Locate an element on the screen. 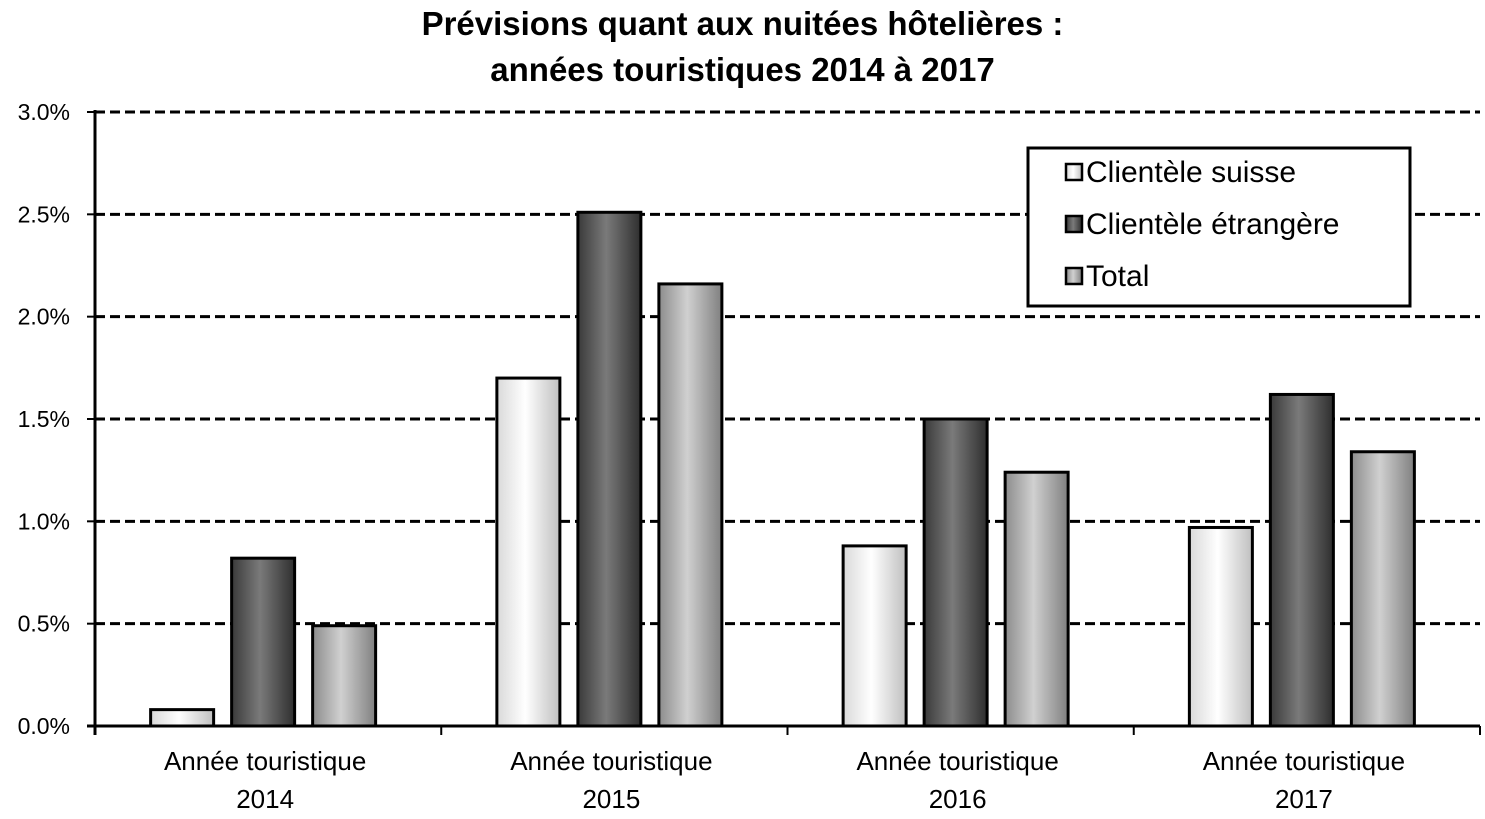 This screenshot has height=819, width=1485. x-category-year: 2017 is located at coordinates (1304, 799).